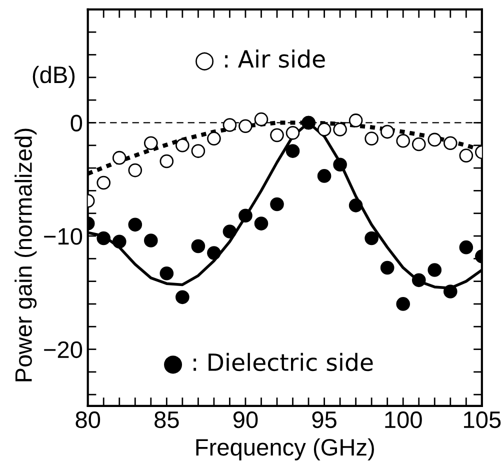 Image resolution: width=502 pixels, height=472 pixels. I want to click on x-tick-label: 90, so click(245, 419).